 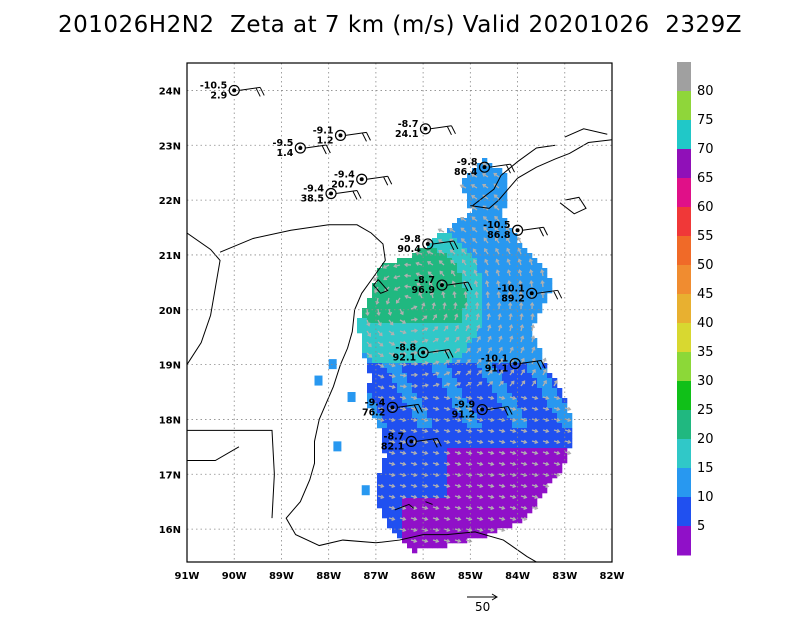 What do you see at coordinates (612, 576) in the screenshot?
I see `longitude-tick-label: 82W` at bounding box center [612, 576].